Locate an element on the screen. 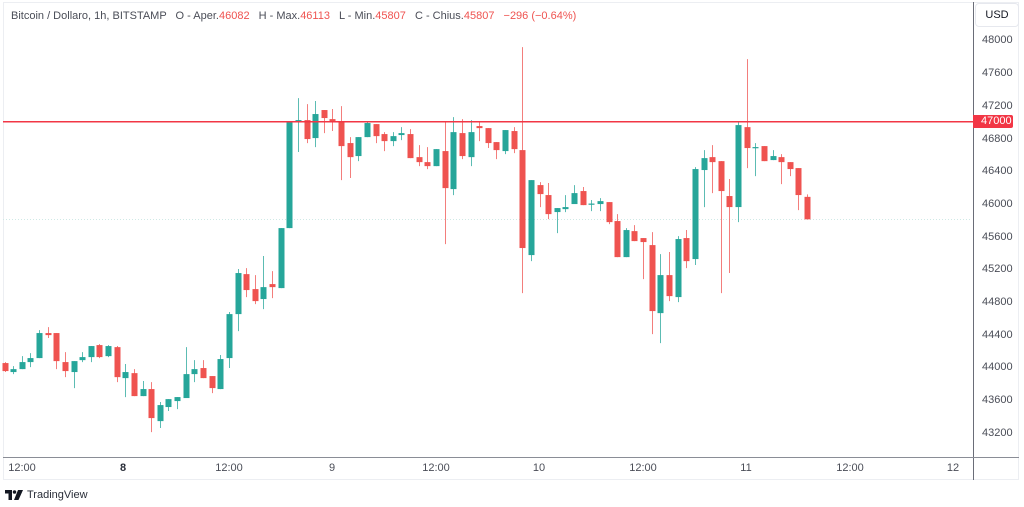 The height and width of the screenshot is (507, 1024). close-label: C - Chius. is located at coordinates (439, 16).